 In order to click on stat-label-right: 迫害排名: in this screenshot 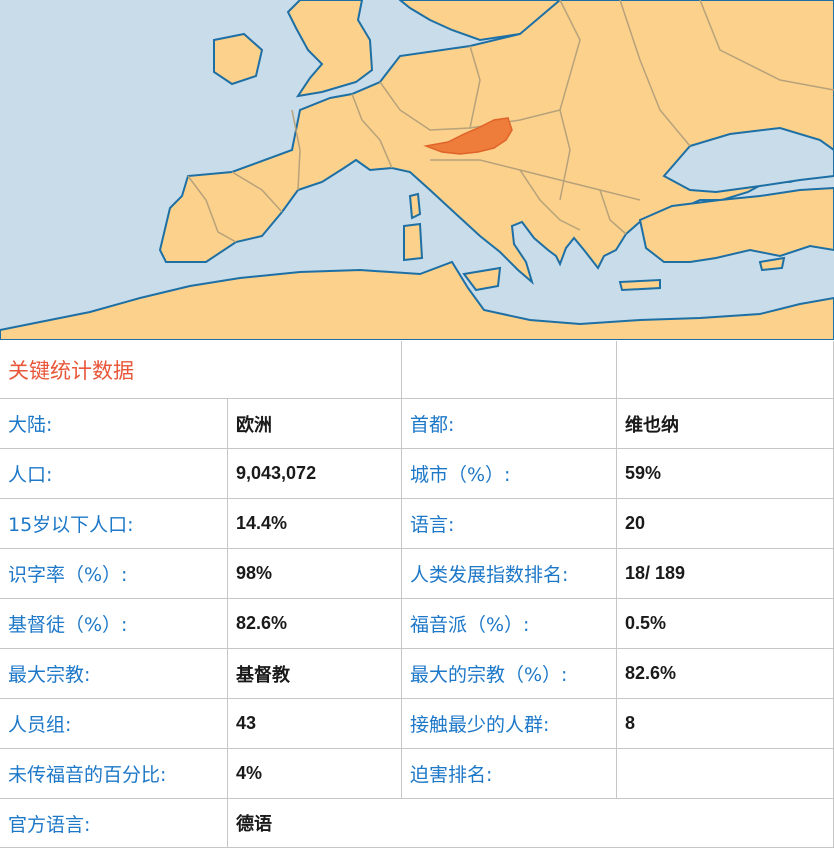, I will do `click(509, 774)`.